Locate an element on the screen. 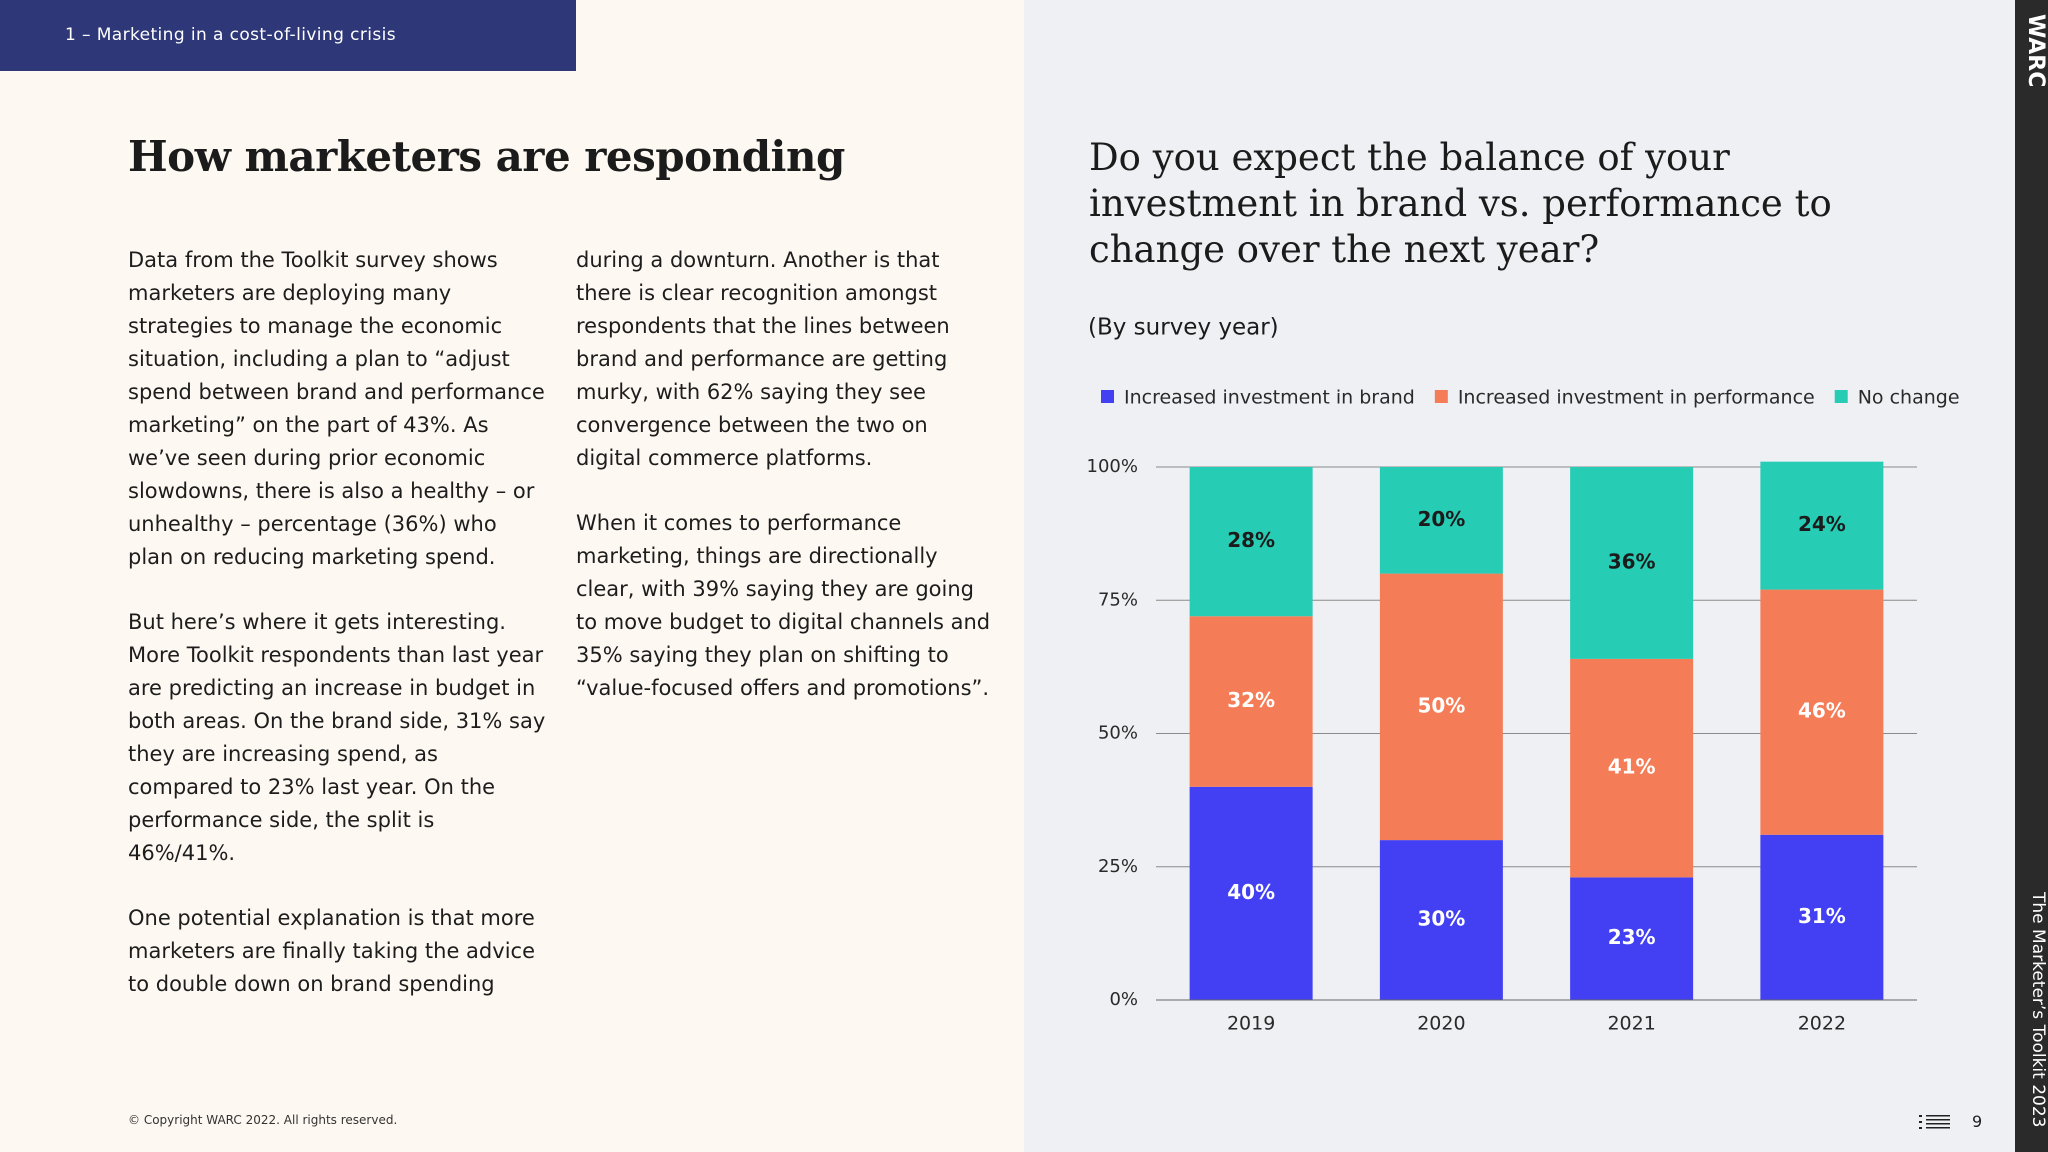  x-tick-label: 2020 is located at coordinates (1441, 1024).